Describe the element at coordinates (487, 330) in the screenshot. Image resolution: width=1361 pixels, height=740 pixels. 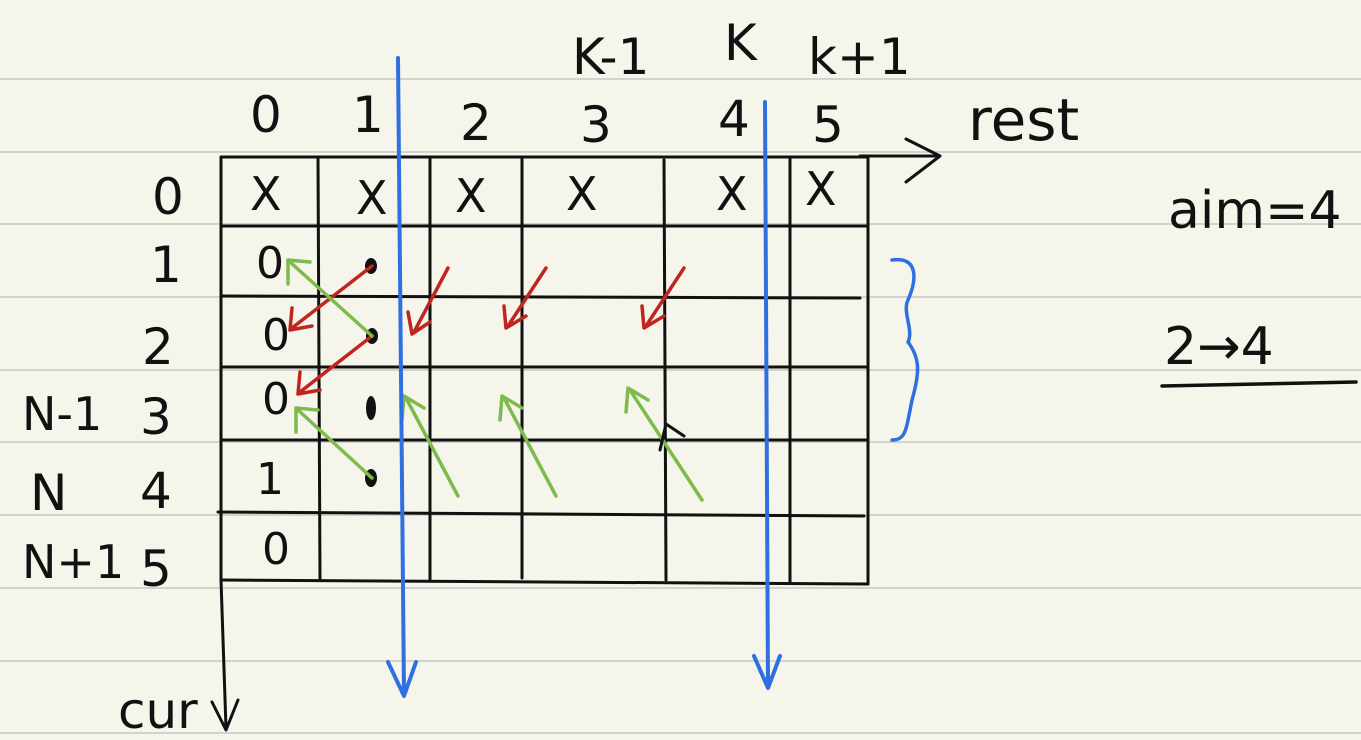
I see `red-dependency-arrows` at that location.